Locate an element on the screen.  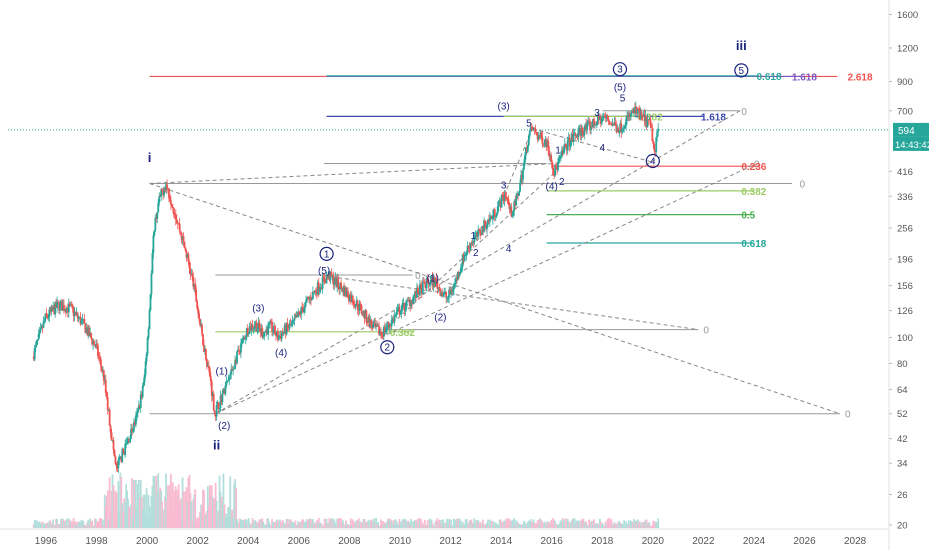
wave-label: 5 is located at coordinates (623, 99).